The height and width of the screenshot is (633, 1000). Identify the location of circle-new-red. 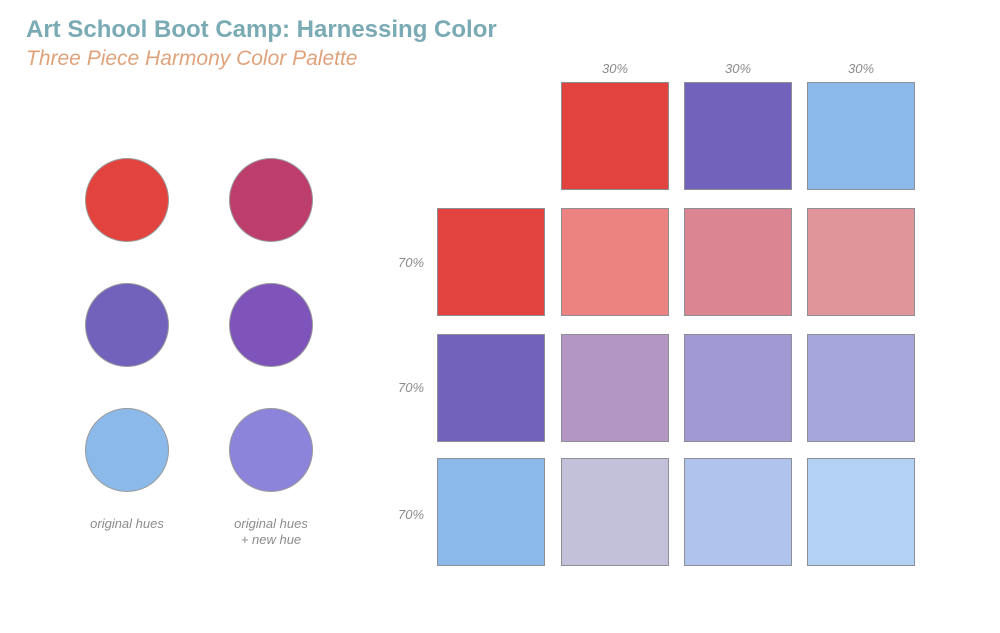
(271, 200).